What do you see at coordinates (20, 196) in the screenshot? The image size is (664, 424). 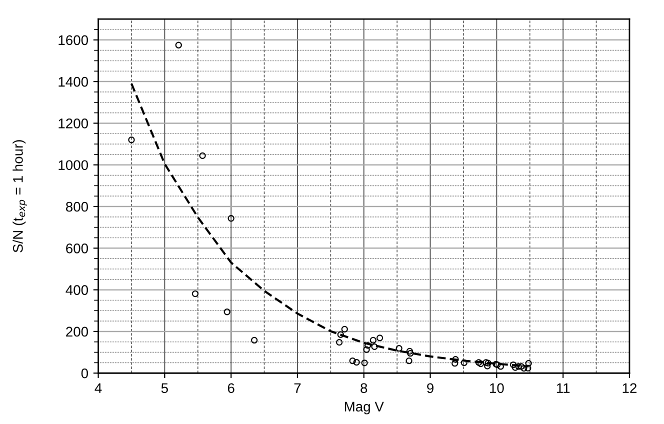 I see `y-axis-title: S/N (t$_{exp}$ = 1 hour)` at bounding box center [20, 196].